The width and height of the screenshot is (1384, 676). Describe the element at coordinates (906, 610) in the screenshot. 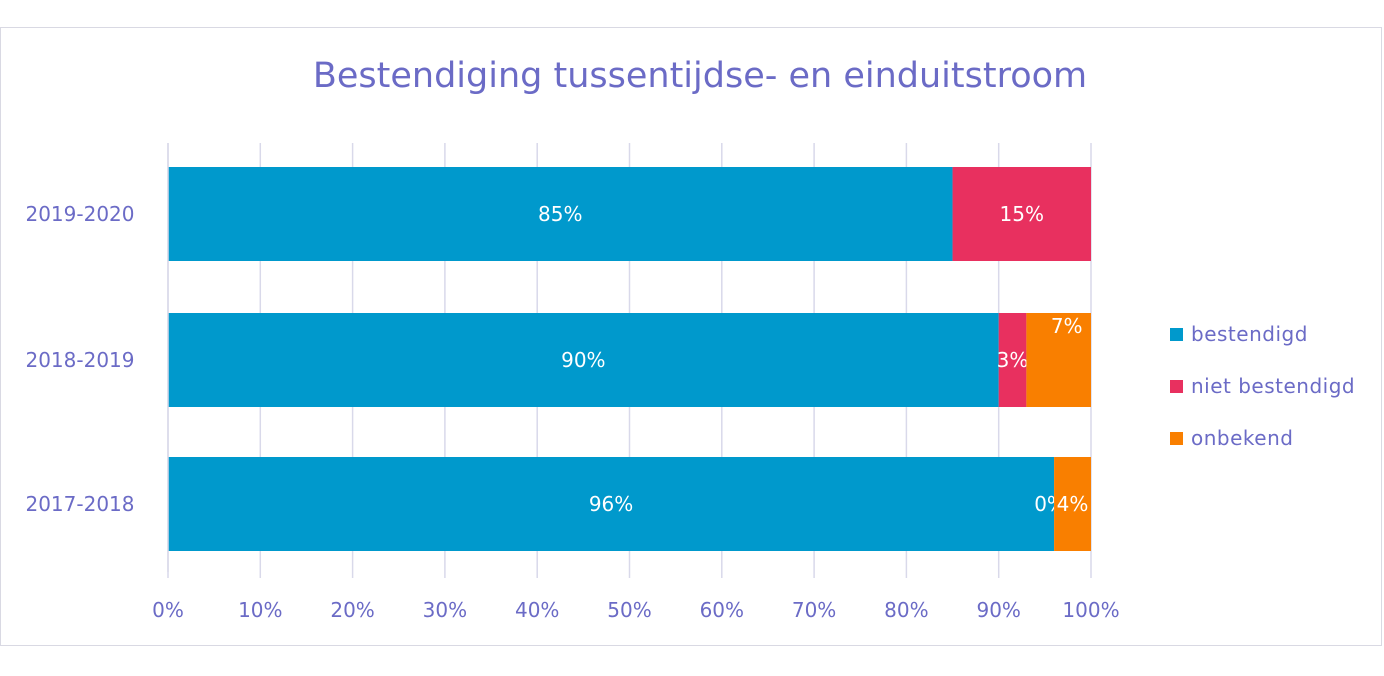

I see `x-tick-label: 80%` at that location.